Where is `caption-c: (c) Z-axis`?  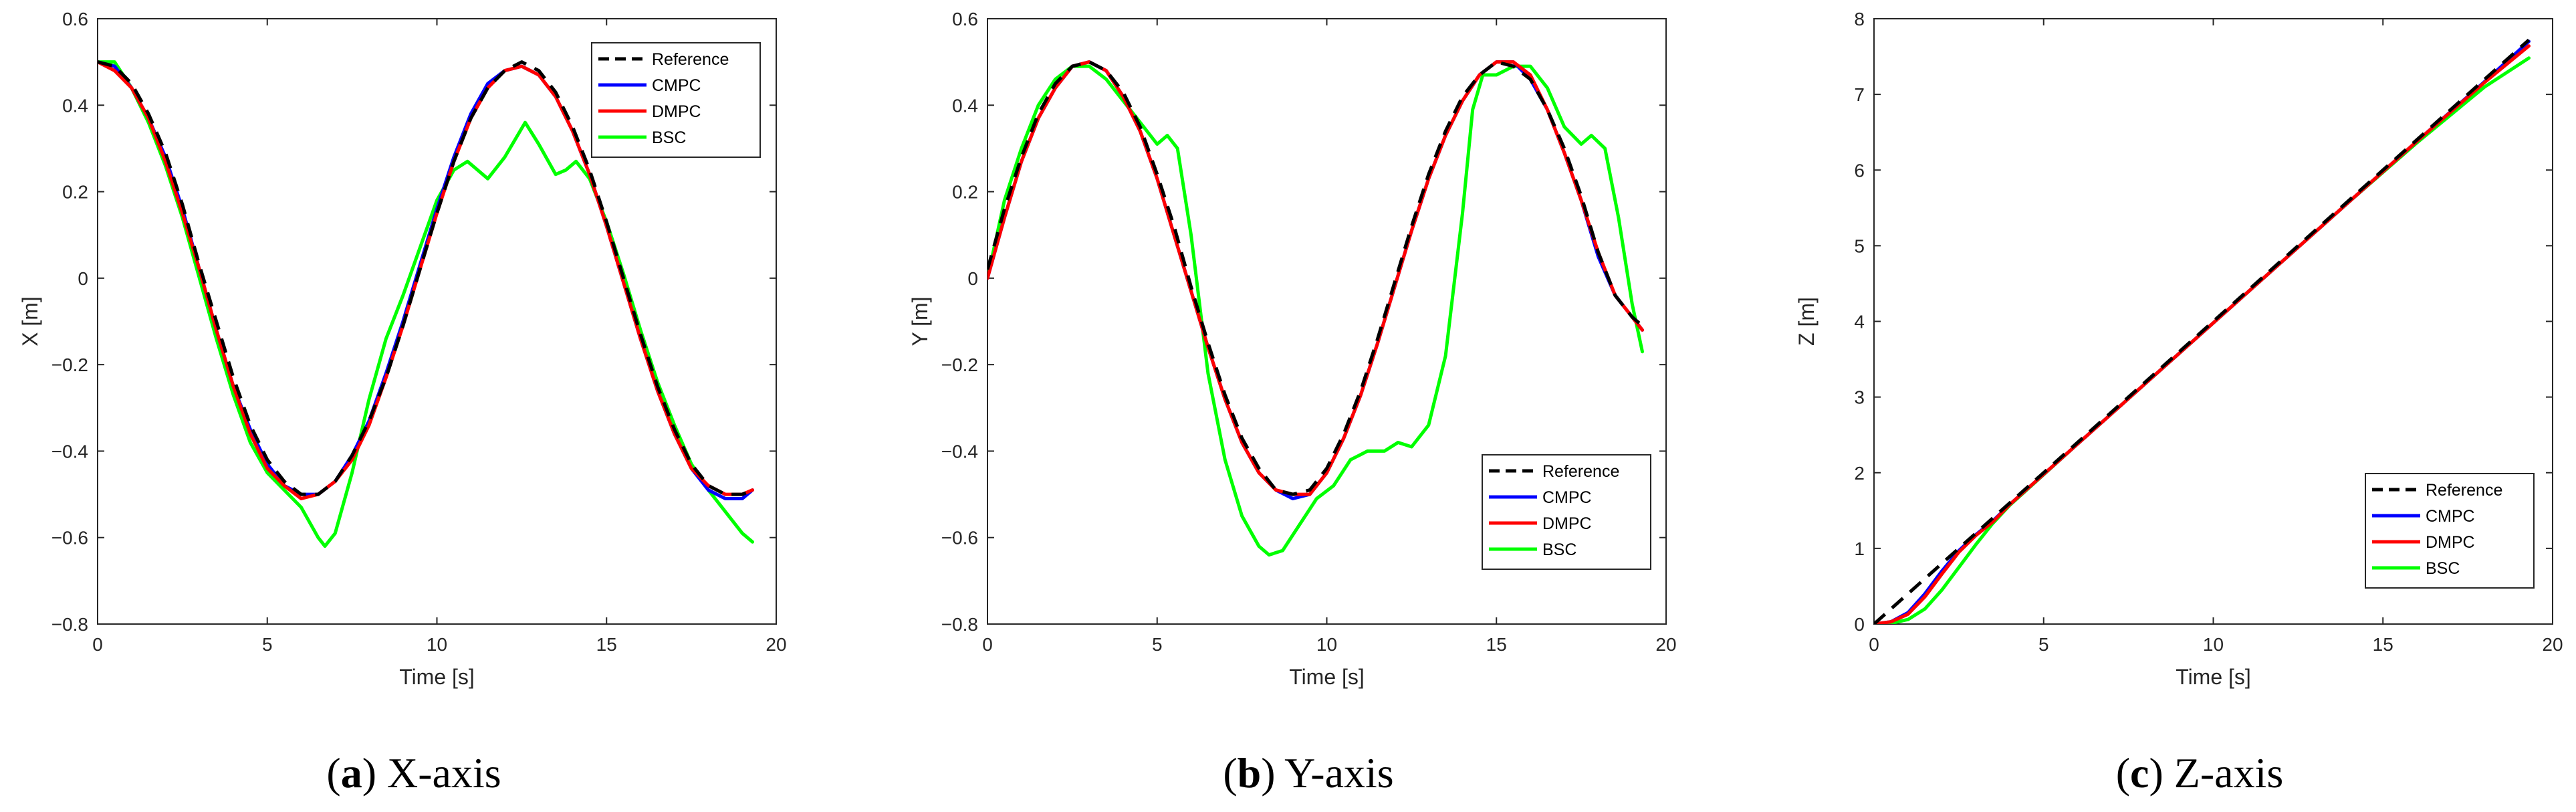 caption-c: (c) Z-axis is located at coordinates (2200, 773).